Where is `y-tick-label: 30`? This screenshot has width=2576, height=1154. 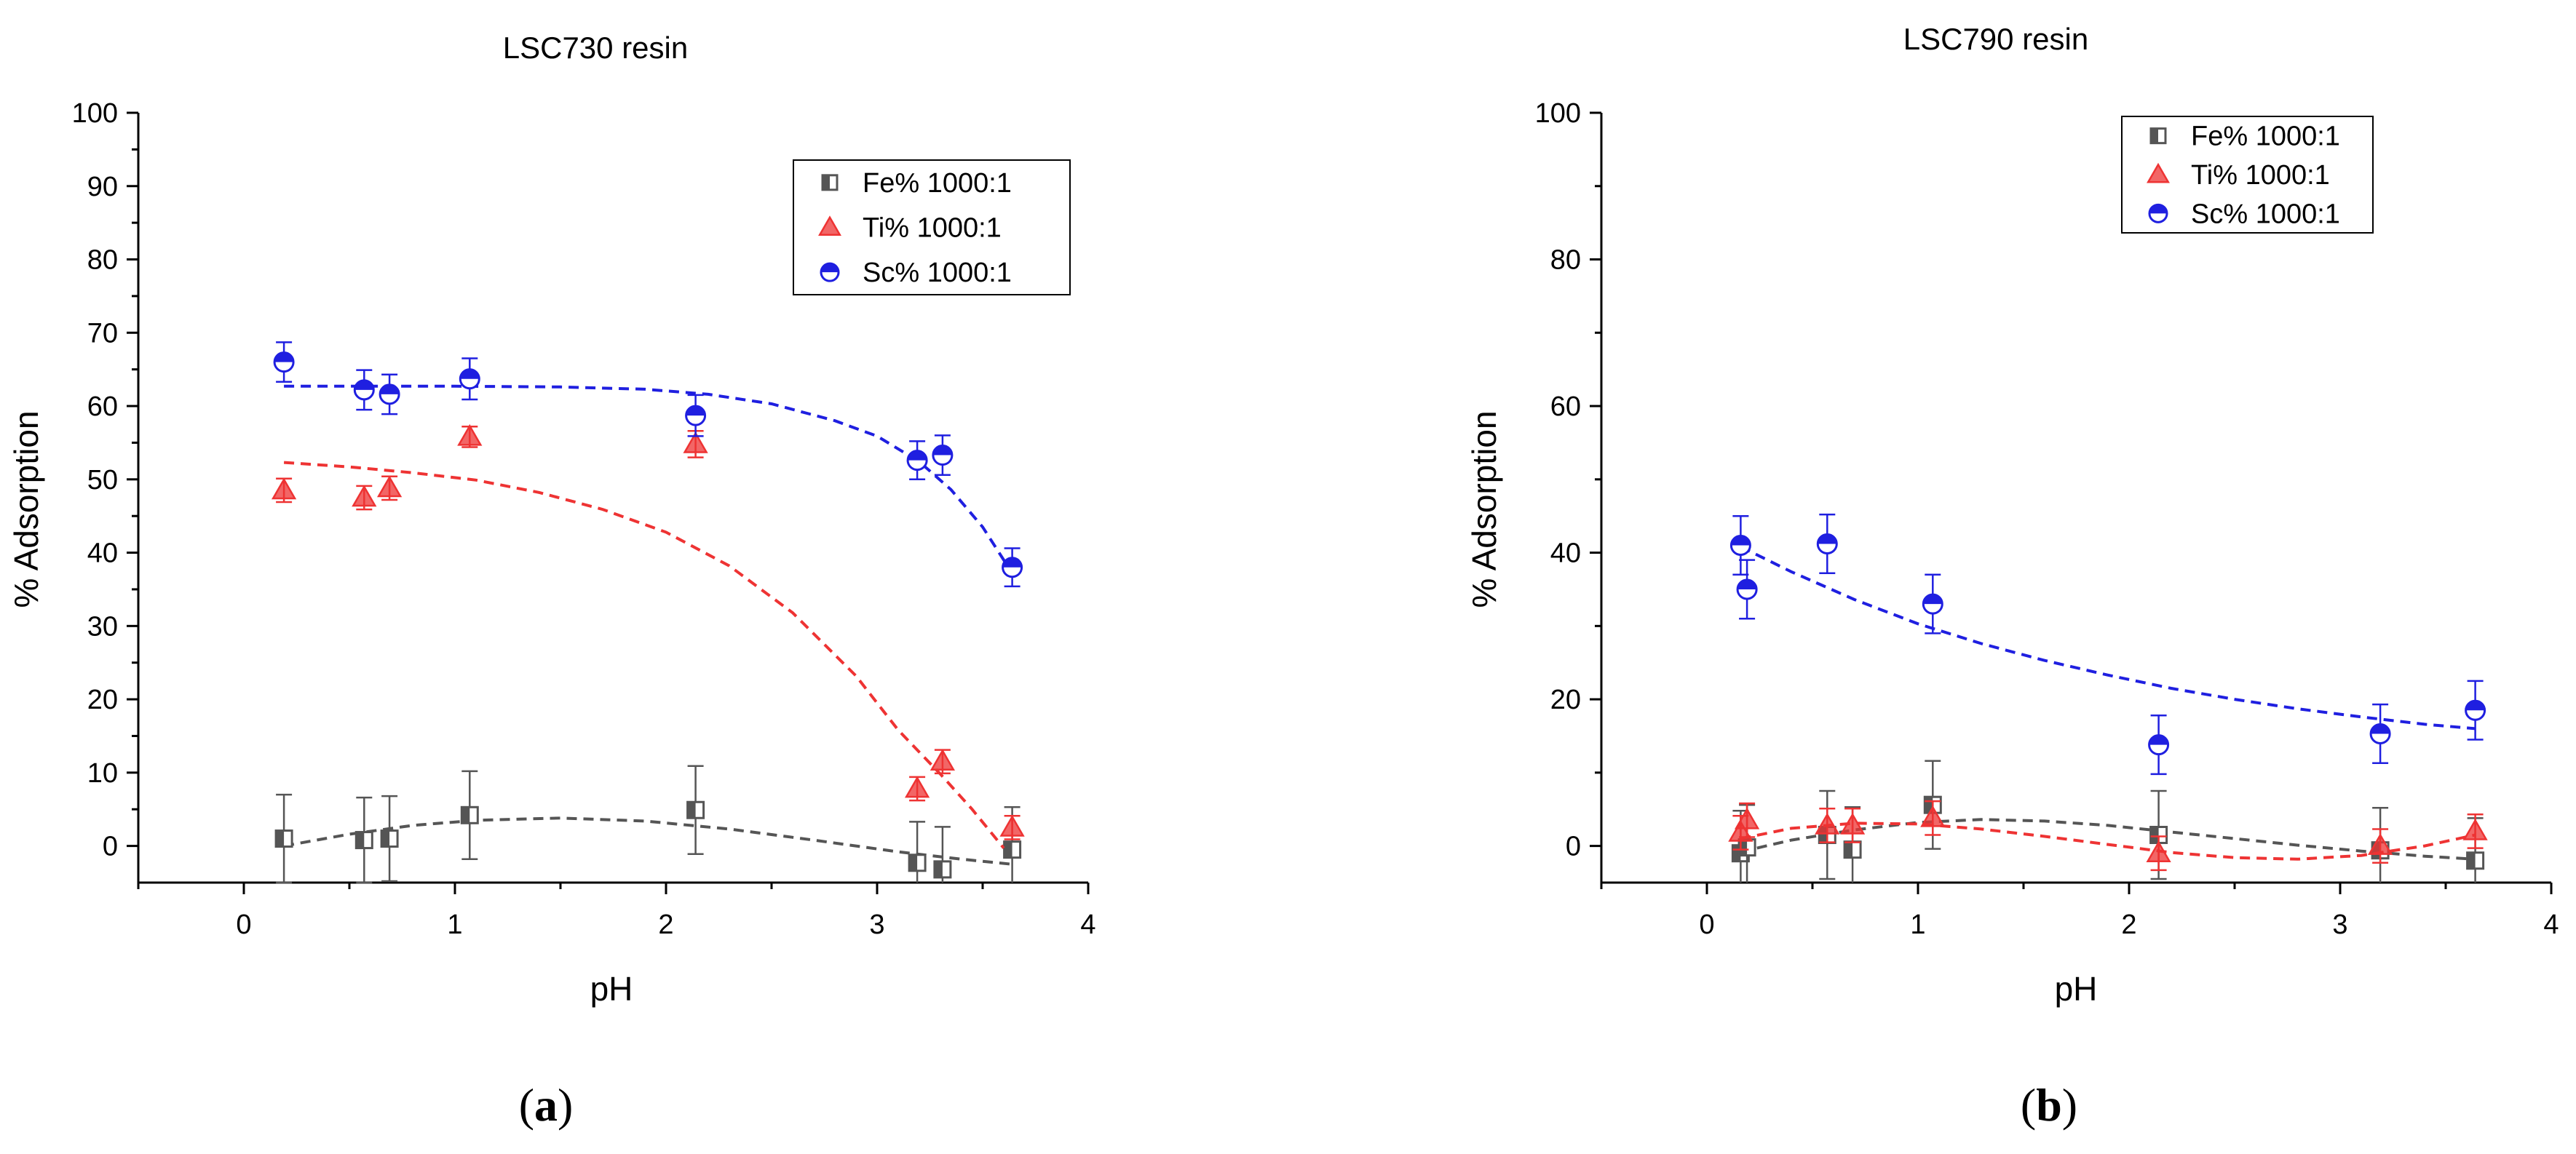
y-tick-label: 30 is located at coordinates (102, 626).